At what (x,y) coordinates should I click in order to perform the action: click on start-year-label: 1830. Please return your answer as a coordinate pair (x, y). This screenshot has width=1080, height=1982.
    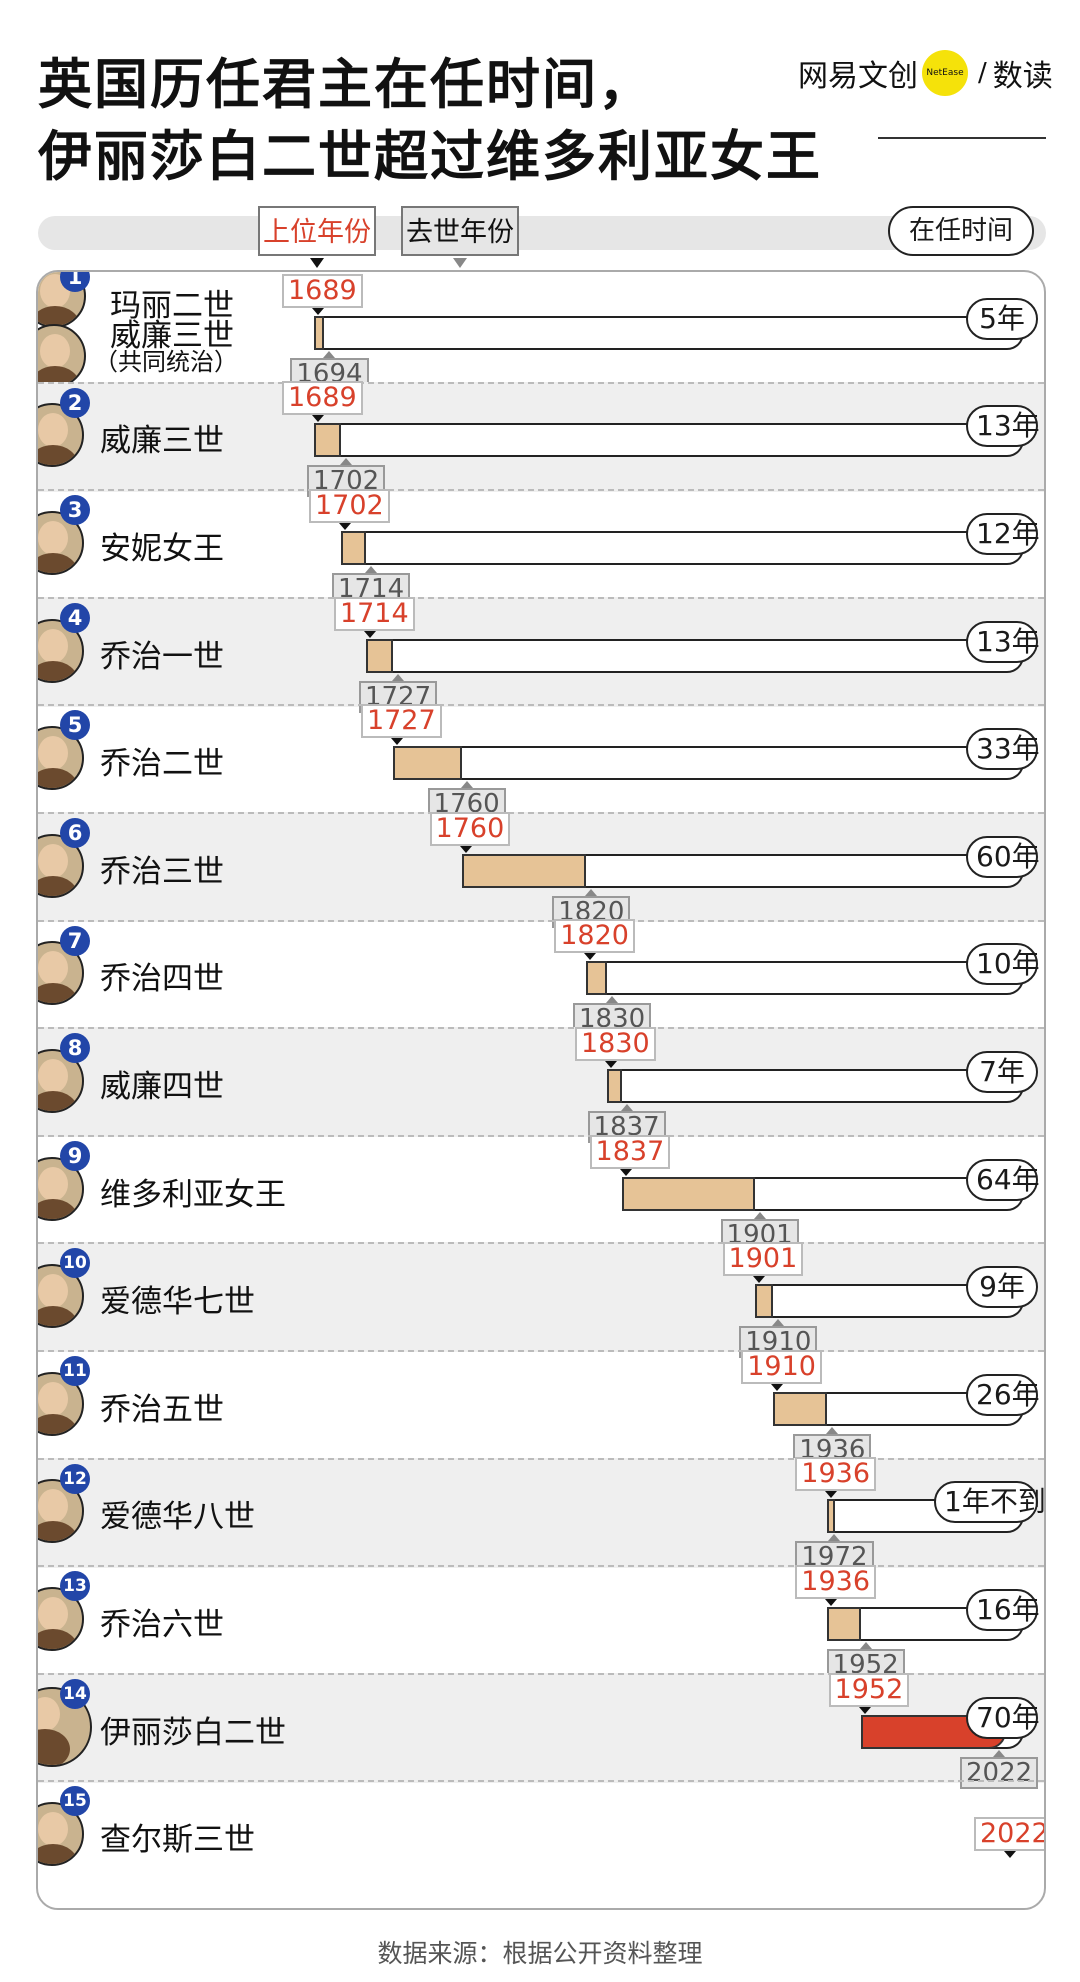
    Looking at the image, I should click on (615, 1047).